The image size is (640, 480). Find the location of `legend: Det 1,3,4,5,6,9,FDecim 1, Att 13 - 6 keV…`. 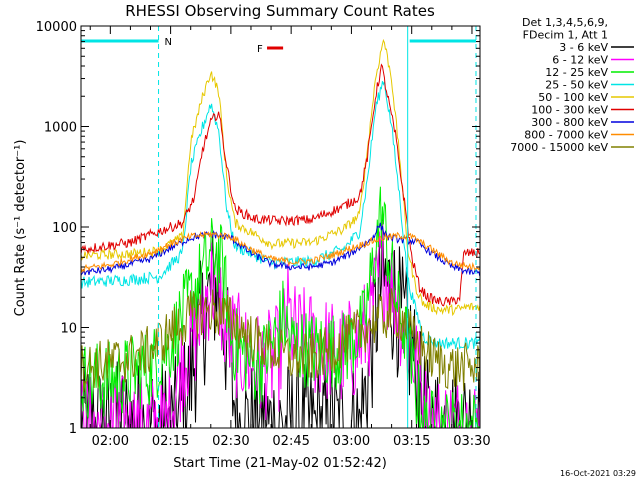

legend: Det 1,3,4,5,6,9,FDecim 1, Att 13 - 6 keV… is located at coordinates (572, 85).